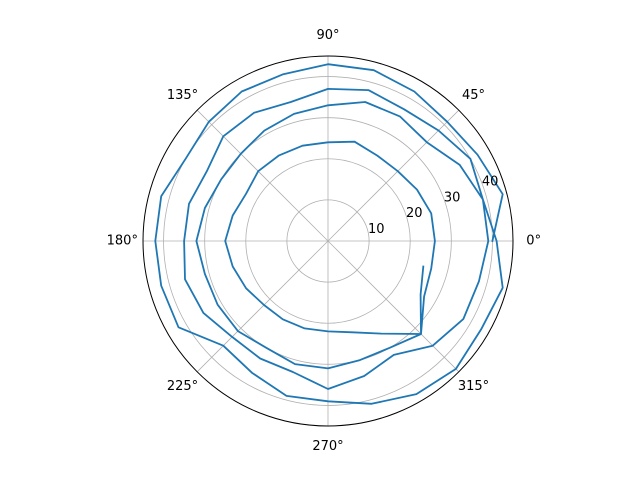  What do you see at coordinates (122, 241) in the screenshot?
I see `theta-tick-label-180: 180°` at bounding box center [122, 241].